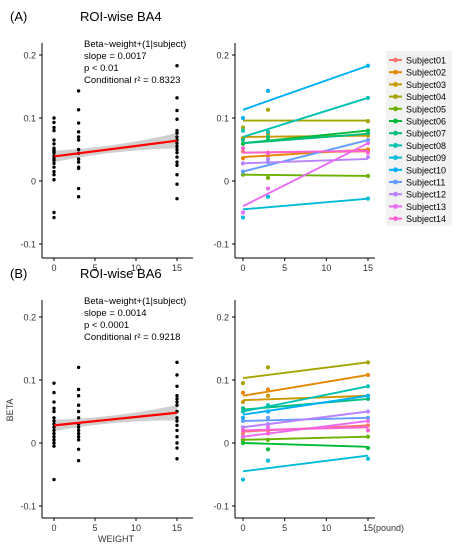 This screenshot has width=455, height=550. What do you see at coordinates (106, 325) in the screenshot?
I see `stats-annotation: p < 0.0001` at bounding box center [106, 325].